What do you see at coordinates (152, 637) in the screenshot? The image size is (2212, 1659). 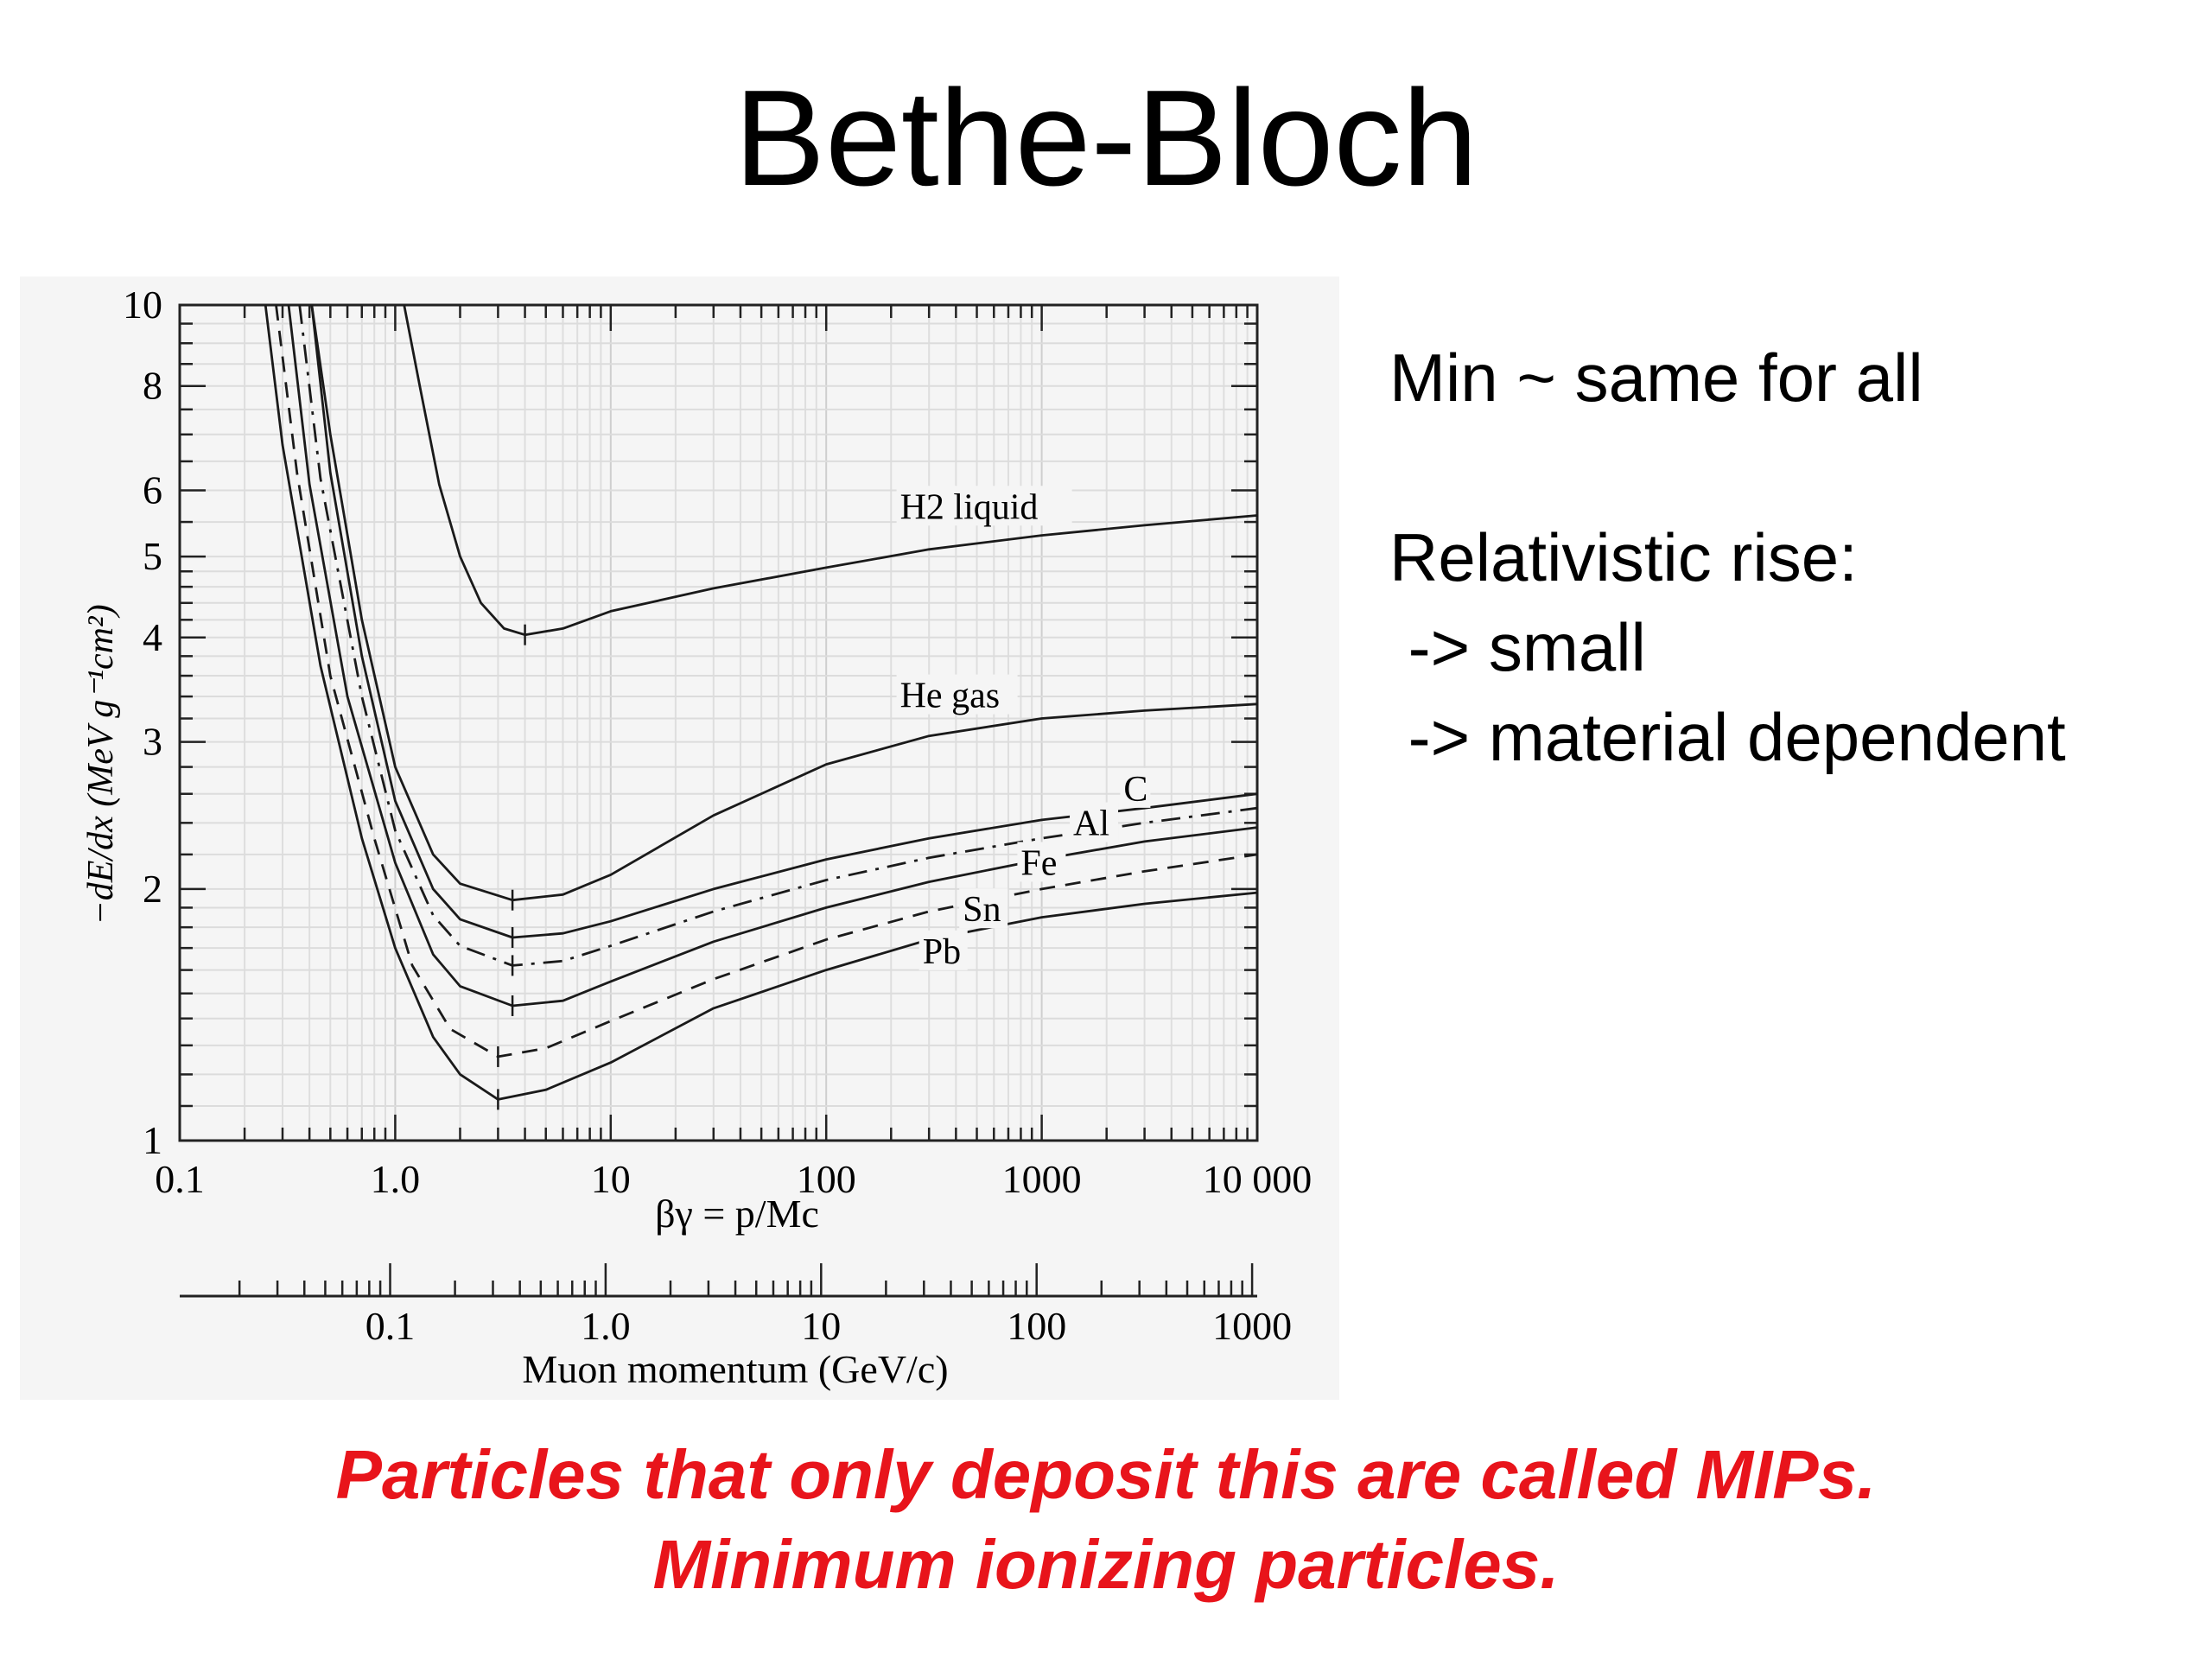 I see `y-tick-label: 4` at bounding box center [152, 637].